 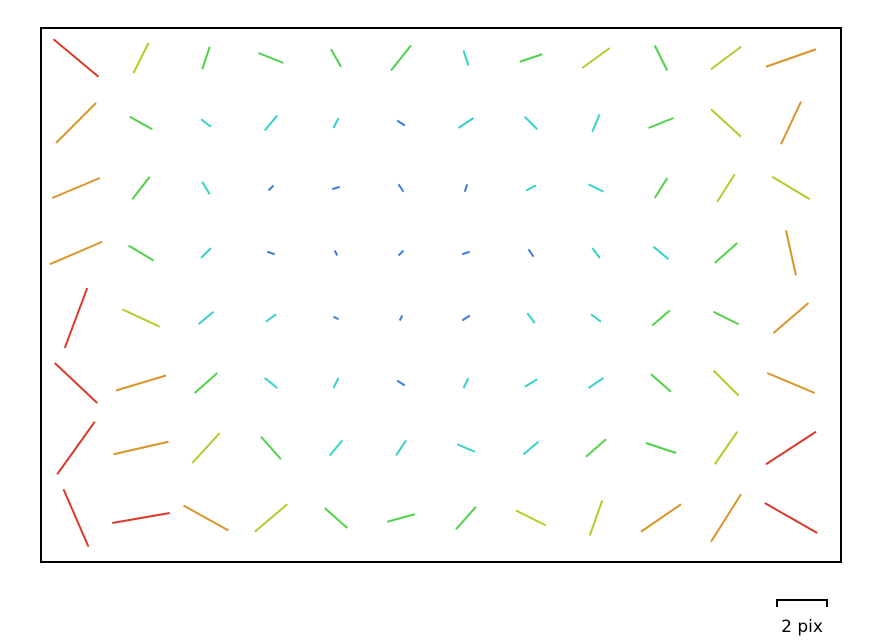 What do you see at coordinates (802, 627) in the screenshot?
I see `scale-bar-label: 2 pix` at bounding box center [802, 627].